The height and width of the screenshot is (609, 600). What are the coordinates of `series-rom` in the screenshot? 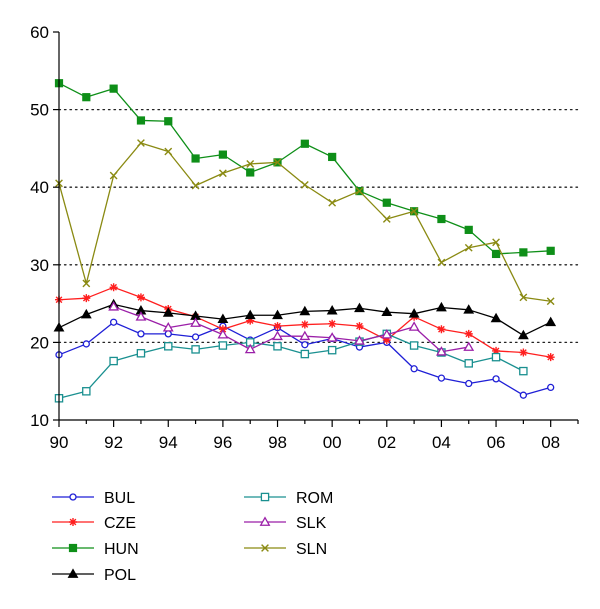 It's located at (291, 366).